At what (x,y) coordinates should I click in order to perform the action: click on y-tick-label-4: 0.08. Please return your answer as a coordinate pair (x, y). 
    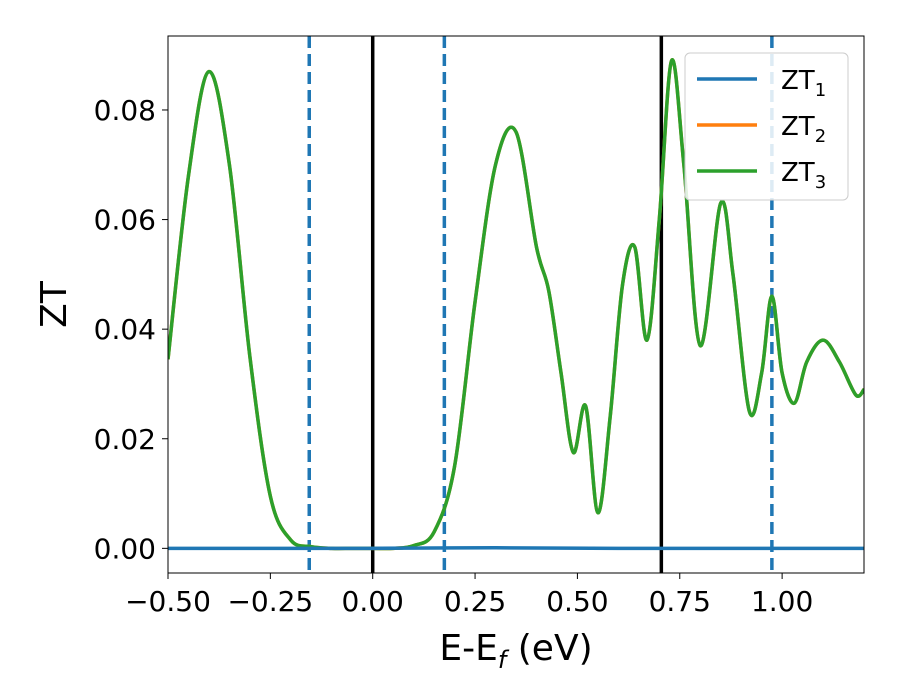
    Looking at the image, I should click on (125, 110).